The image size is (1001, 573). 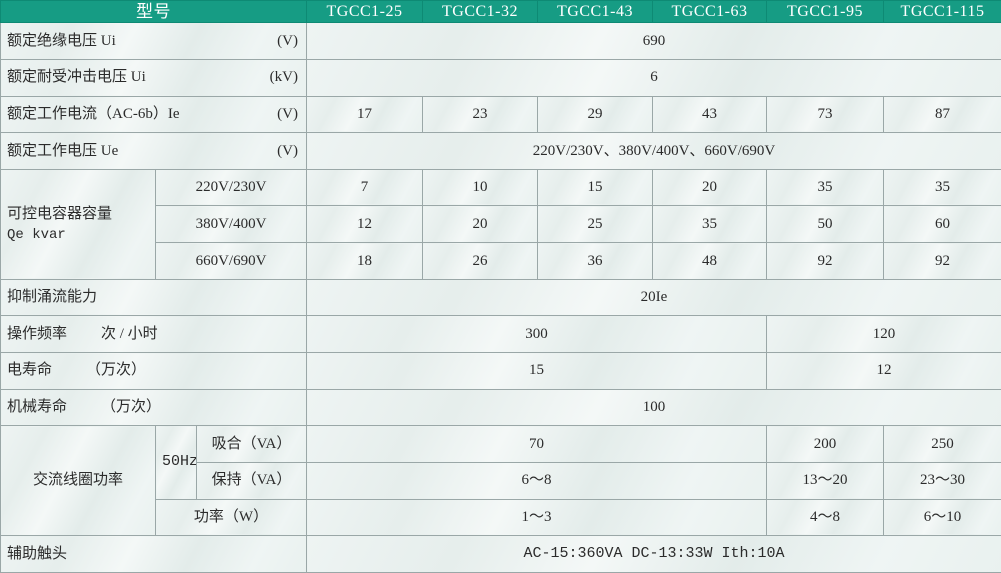 I want to click on value-working-current-115: 87, so click(x=942, y=114).